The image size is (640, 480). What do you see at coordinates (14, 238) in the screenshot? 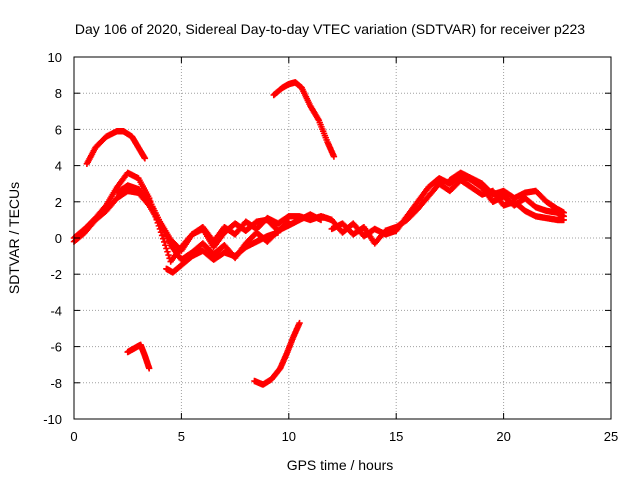
I see `y-axis-label: SDTVAR / TECUs` at bounding box center [14, 238].